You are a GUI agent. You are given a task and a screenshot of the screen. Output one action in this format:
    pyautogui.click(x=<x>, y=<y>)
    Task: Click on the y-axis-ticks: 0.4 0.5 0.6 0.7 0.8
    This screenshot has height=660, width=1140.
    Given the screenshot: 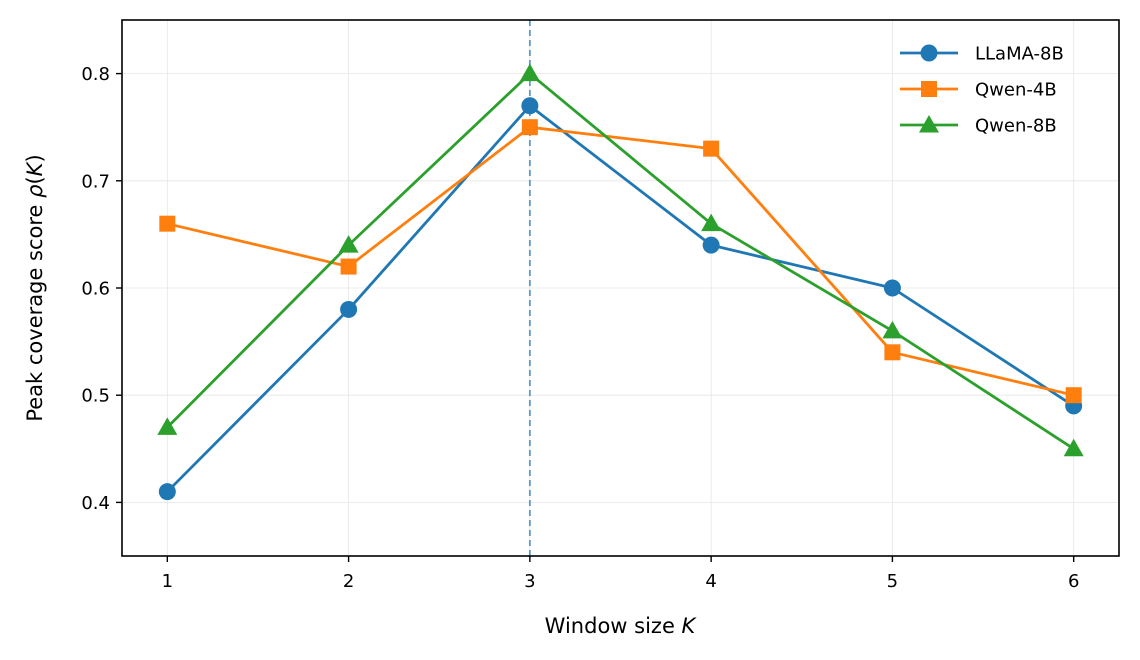 What is the action you would take?
    pyautogui.click(x=101, y=289)
    